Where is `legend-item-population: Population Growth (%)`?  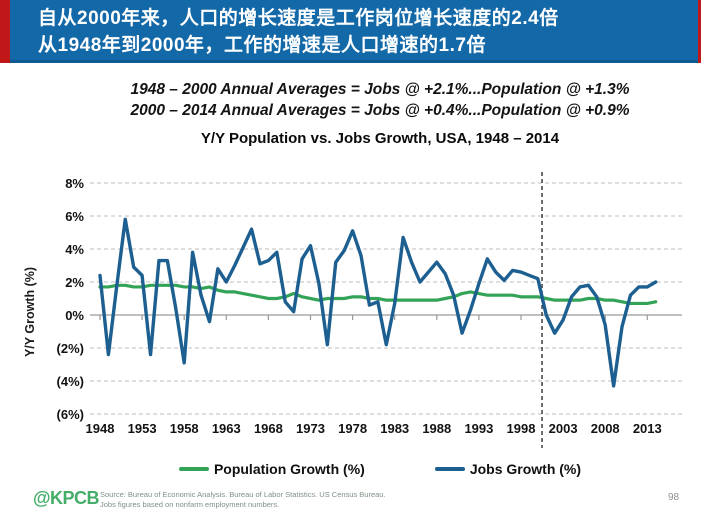
legend-item-population: Population Growth (%) is located at coordinates (271, 469).